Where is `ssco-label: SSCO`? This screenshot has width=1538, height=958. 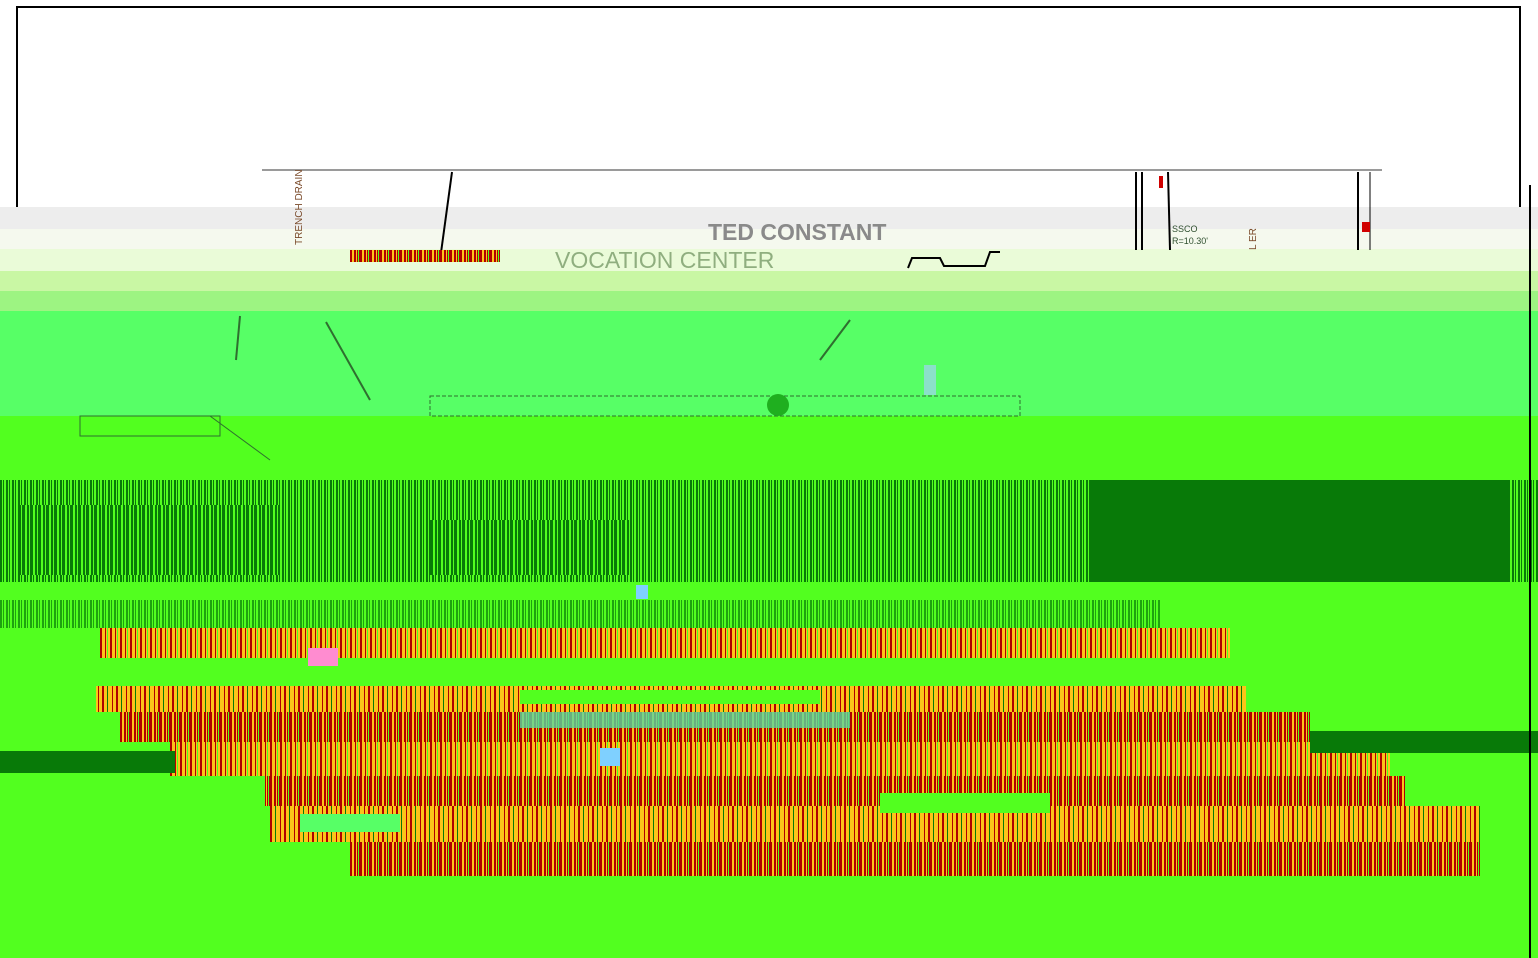
ssco-label: SSCO is located at coordinates (1185, 229).